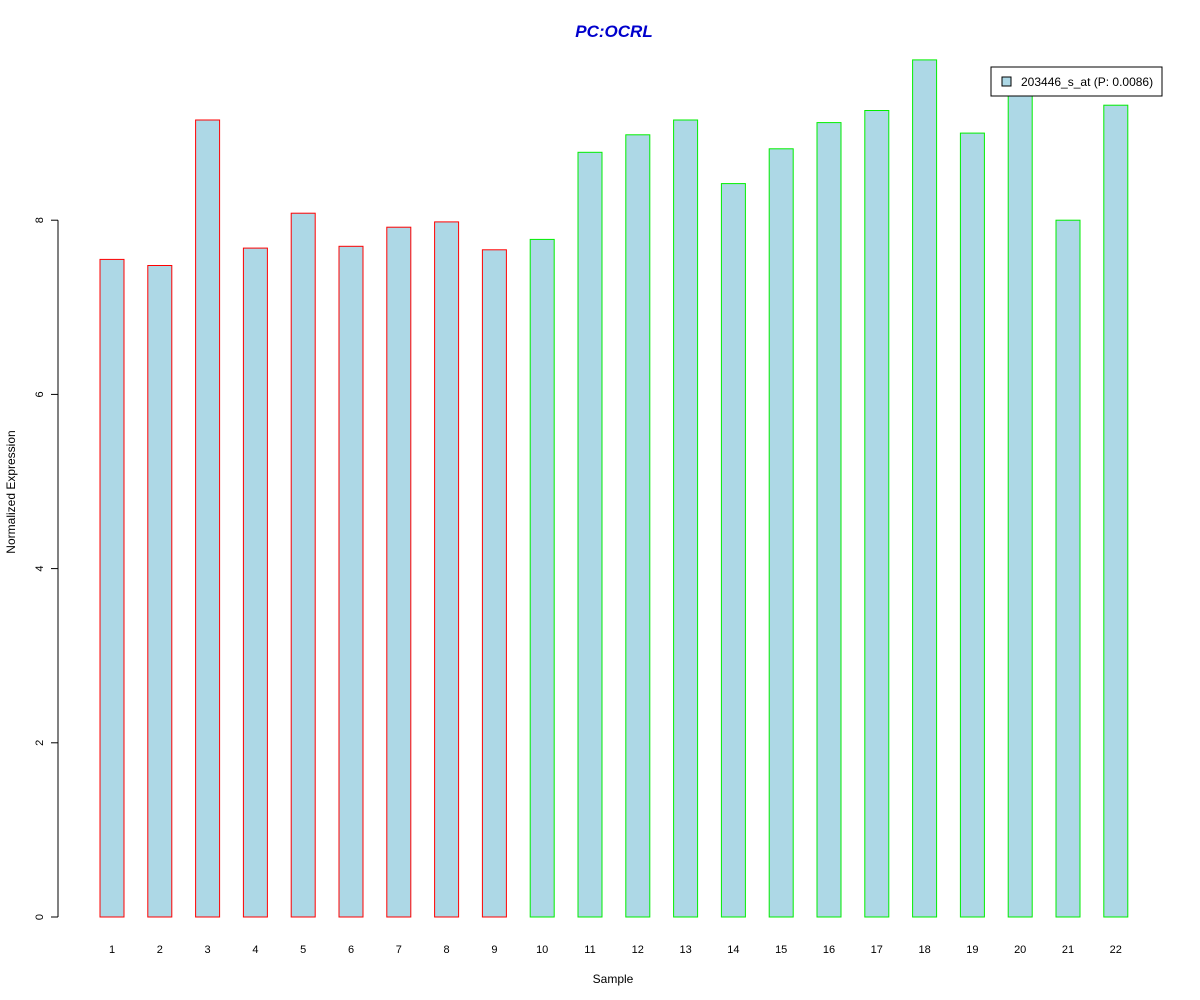 The height and width of the screenshot is (1000, 1200). What do you see at coordinates (924, 950) in the screenshot?
I see `x-tick-label: 18` at bounding box center [924, 950].